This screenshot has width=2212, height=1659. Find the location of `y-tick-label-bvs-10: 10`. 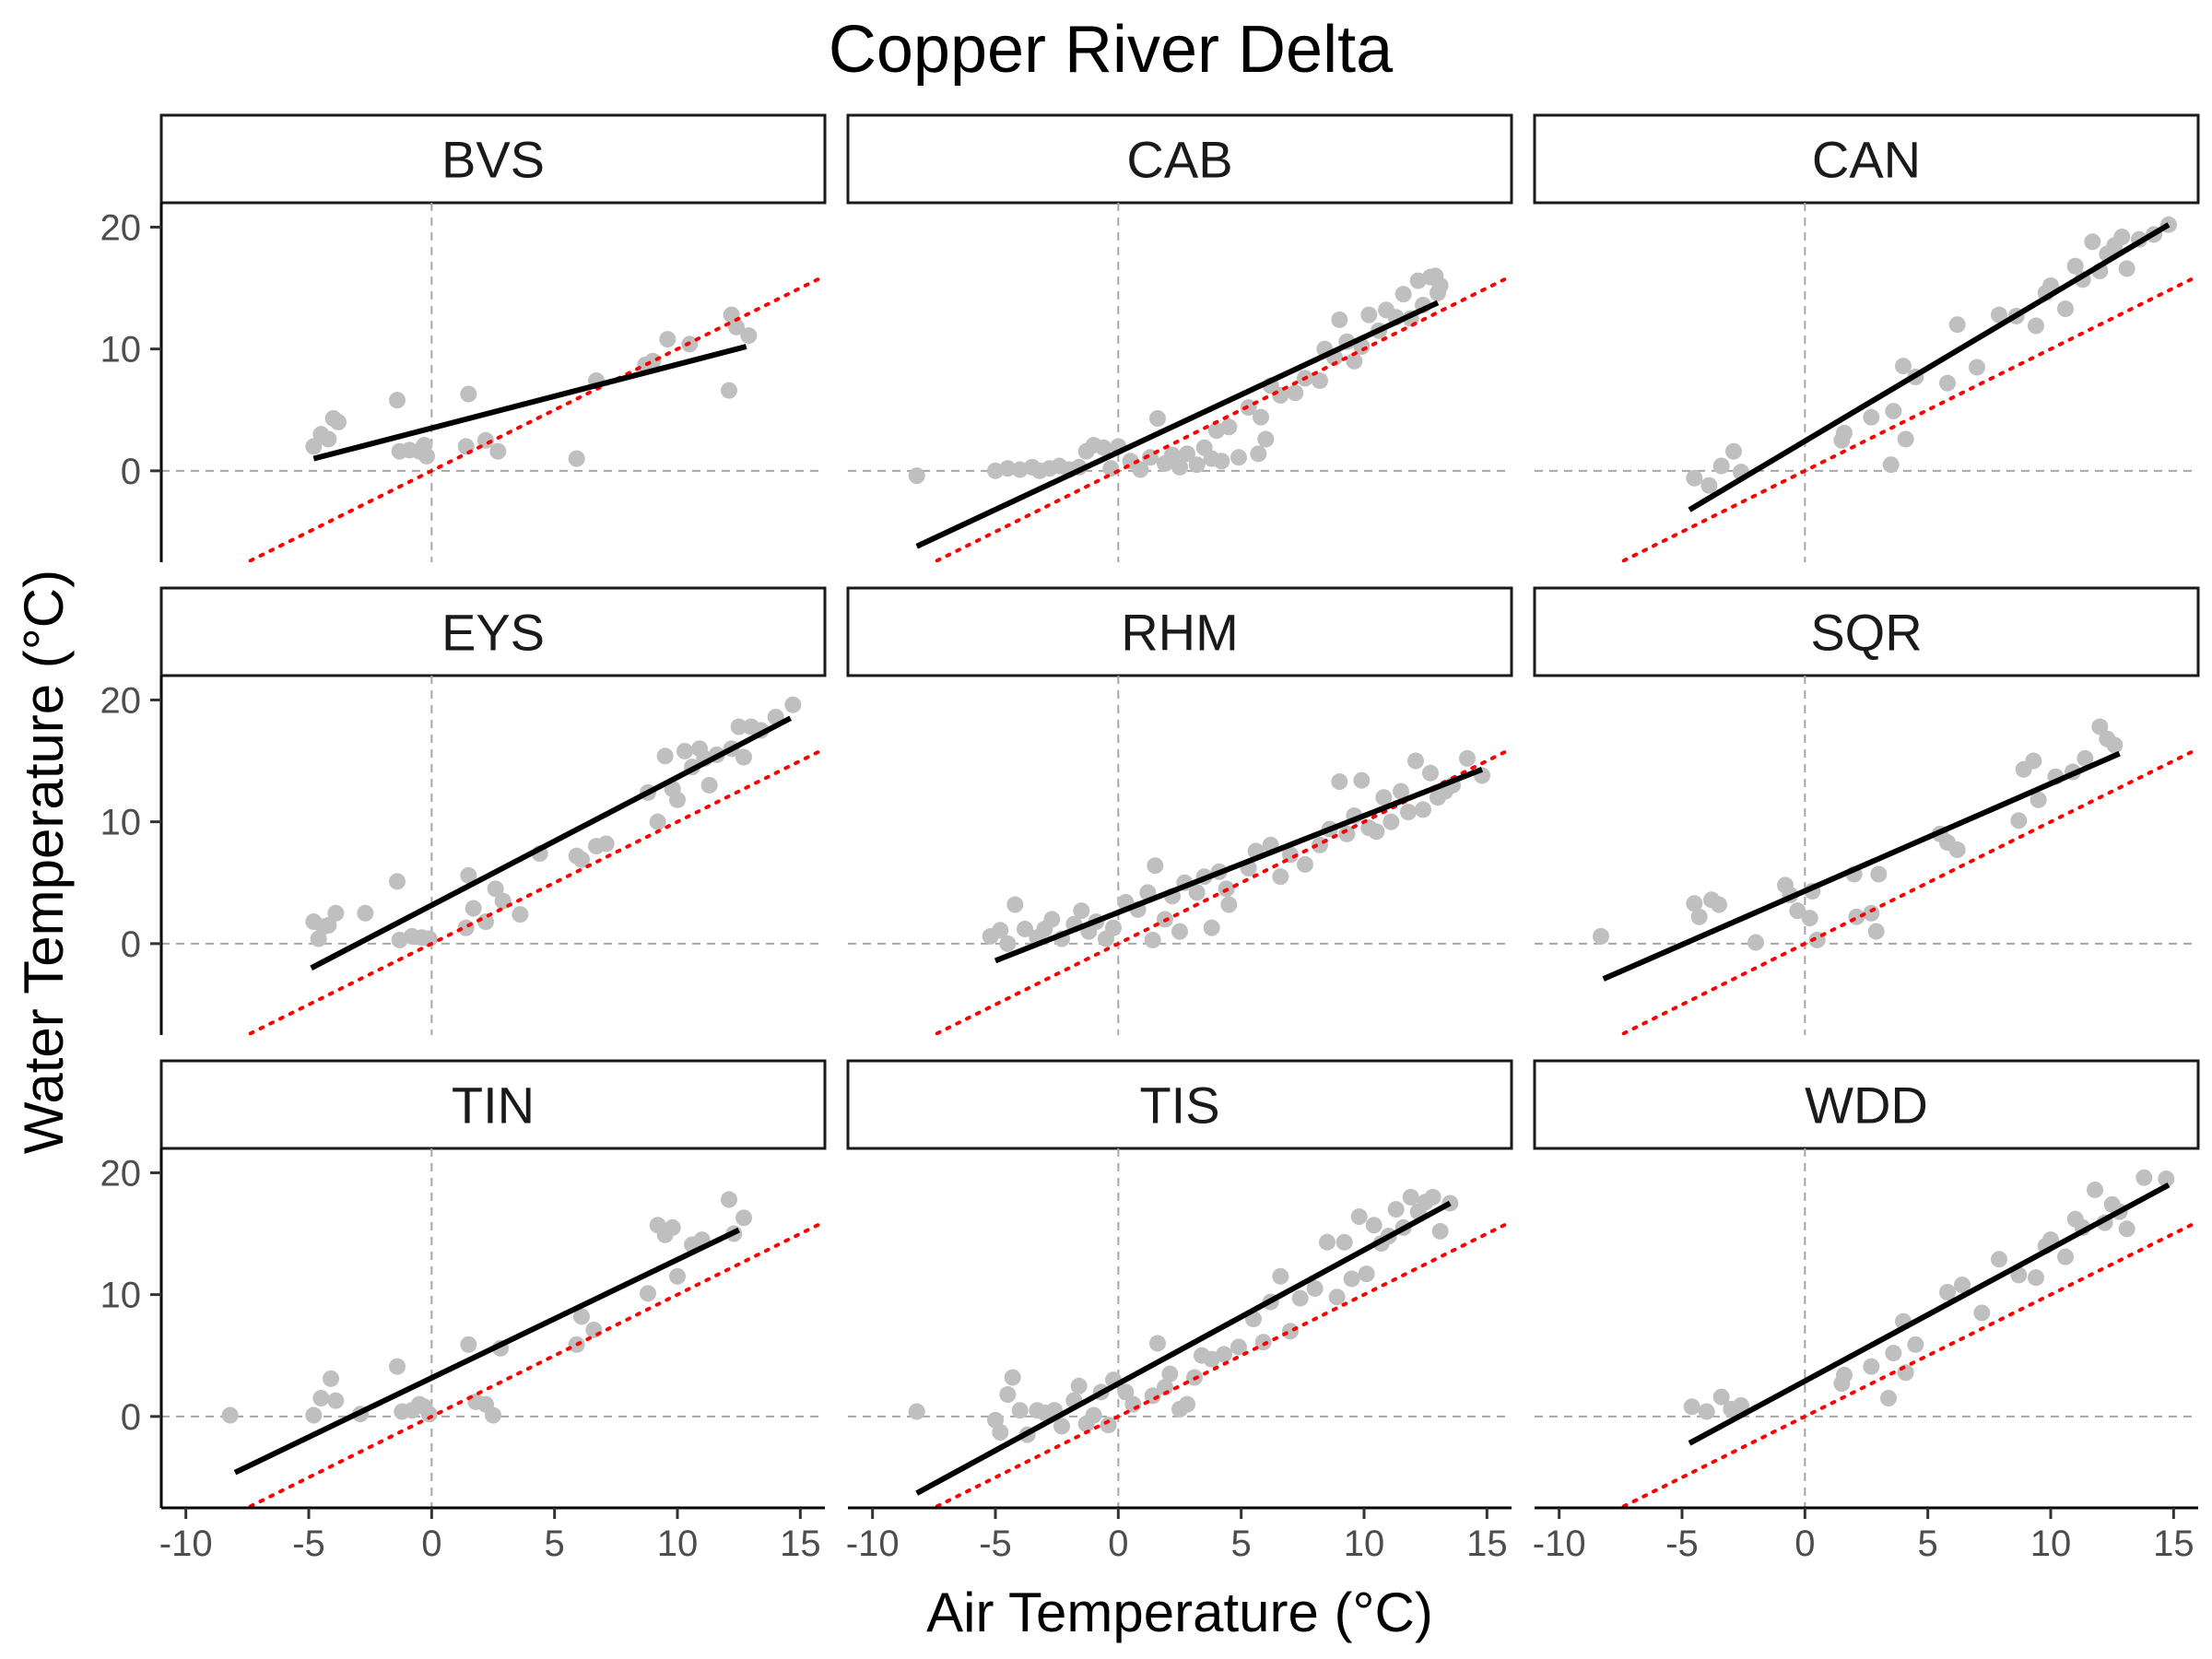

y-tick-label-bvs-10: 10 is located at coordinates (121, 350).